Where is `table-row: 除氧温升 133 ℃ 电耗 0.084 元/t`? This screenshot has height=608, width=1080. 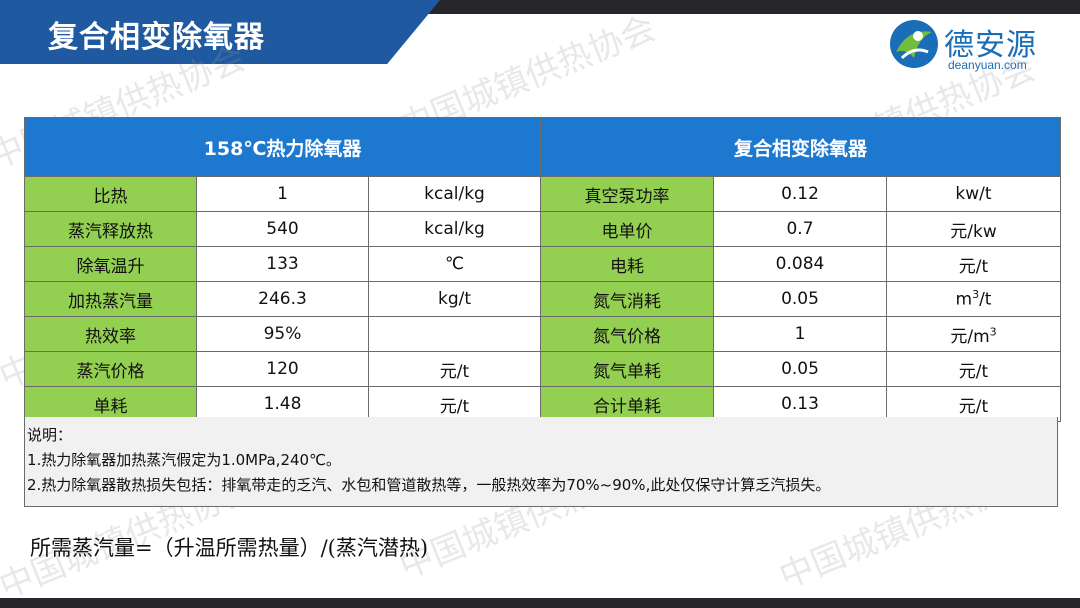 table-row: 除氧温升 133 ℃ 电耗 0.084 元/t is located at coordinates (542, 264).